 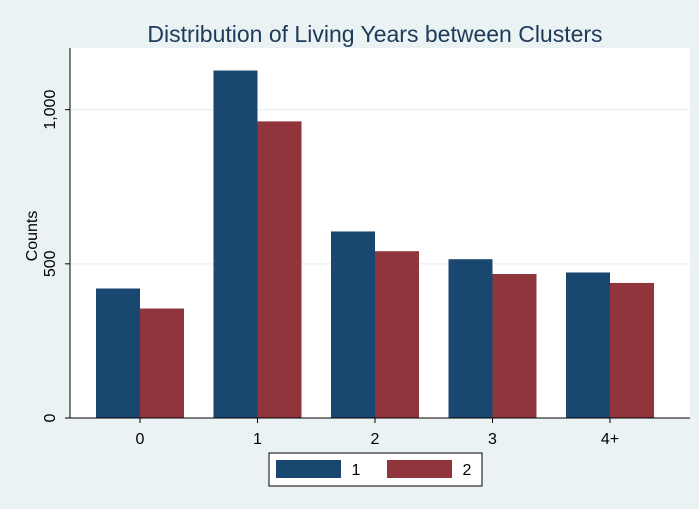 I want to click on y-axis-label: Counts, so click(x=32, y=236).